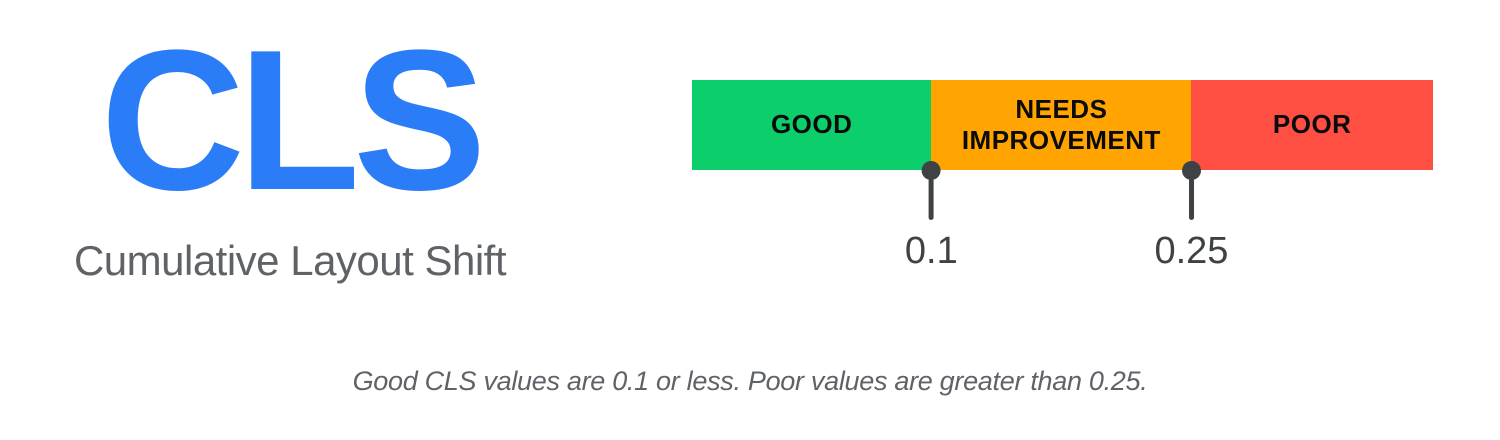  Describe the element at coordinates (931, 251) in the screenshot. I see `threshold-value-0-1: 0.1` at that location.